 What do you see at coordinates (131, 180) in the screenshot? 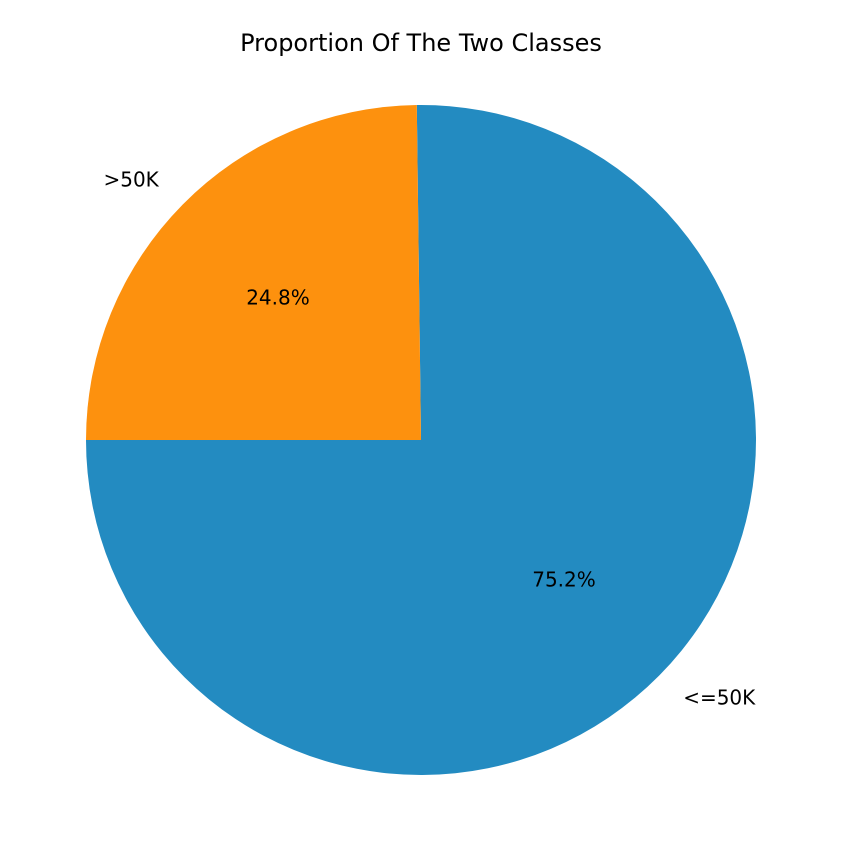
I see `slice-label: >50K` at bounding box center [131, 180].